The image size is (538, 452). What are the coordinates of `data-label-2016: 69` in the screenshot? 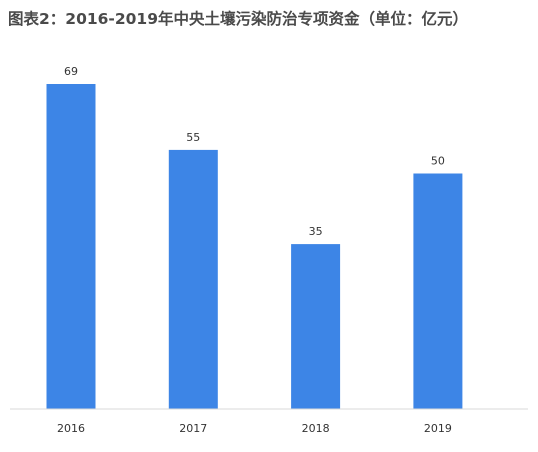 It's located at (71, 71).